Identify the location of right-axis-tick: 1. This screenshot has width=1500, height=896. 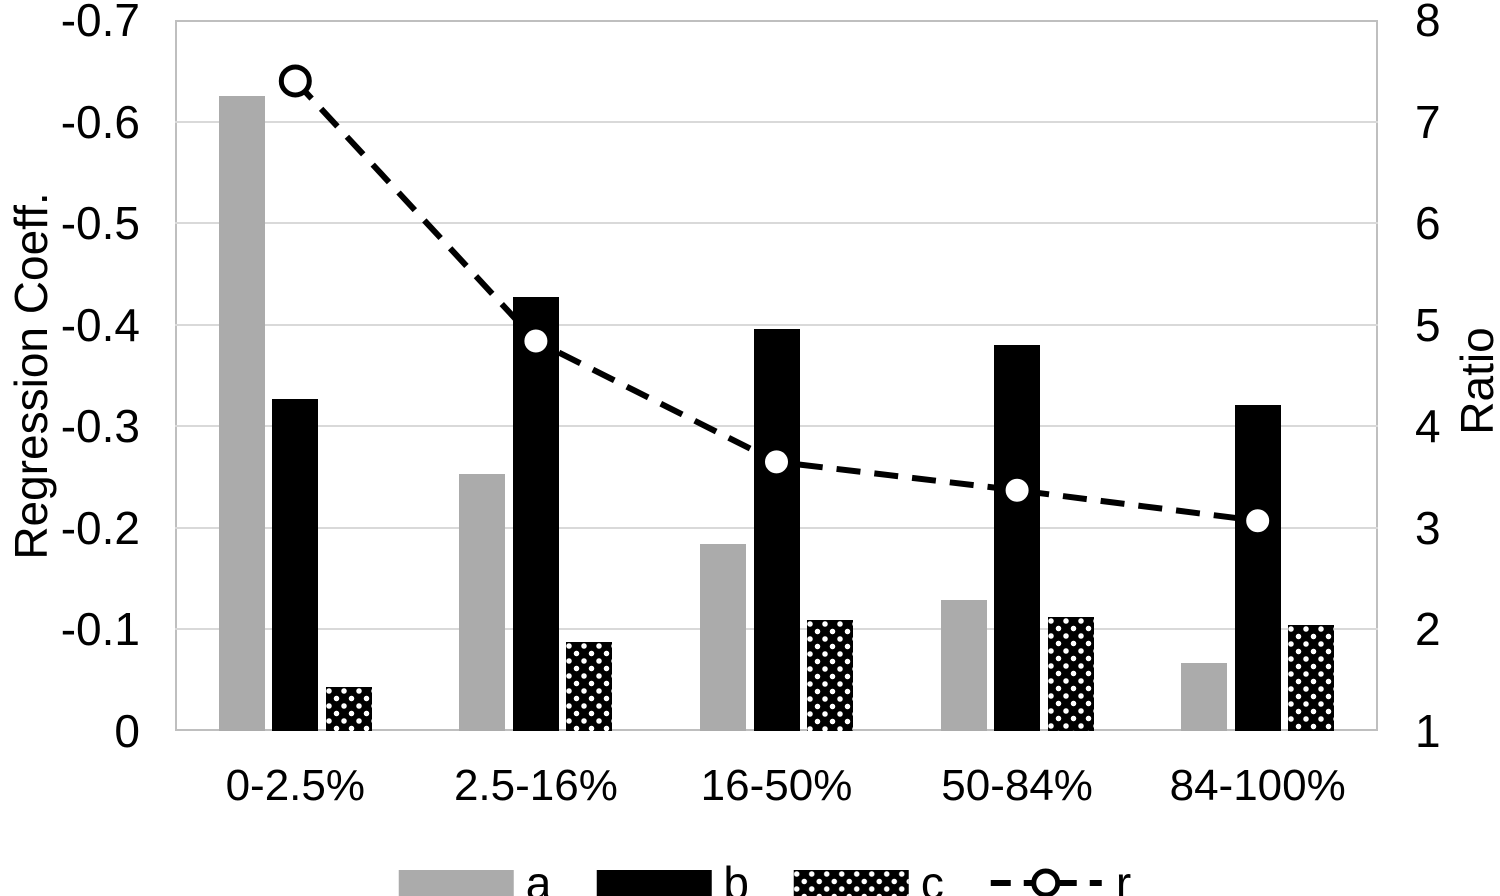
(1428, 731).